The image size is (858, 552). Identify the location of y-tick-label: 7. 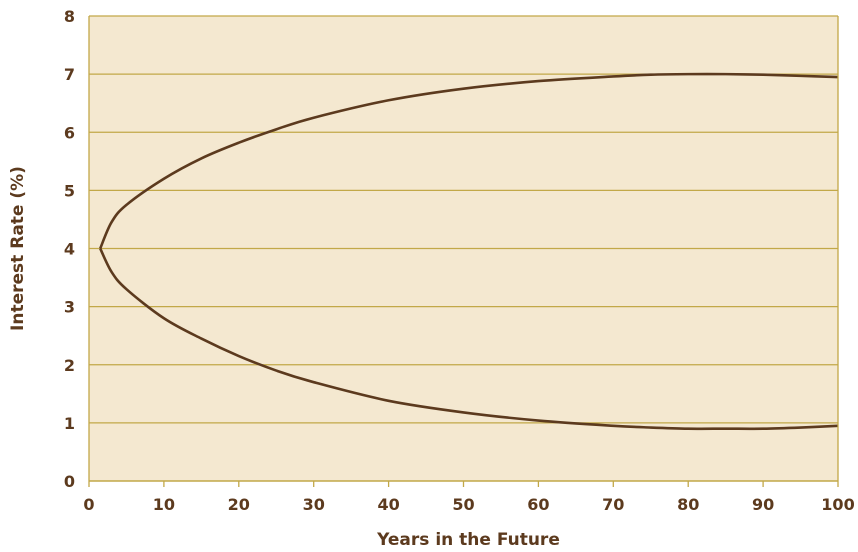
(69, 74).